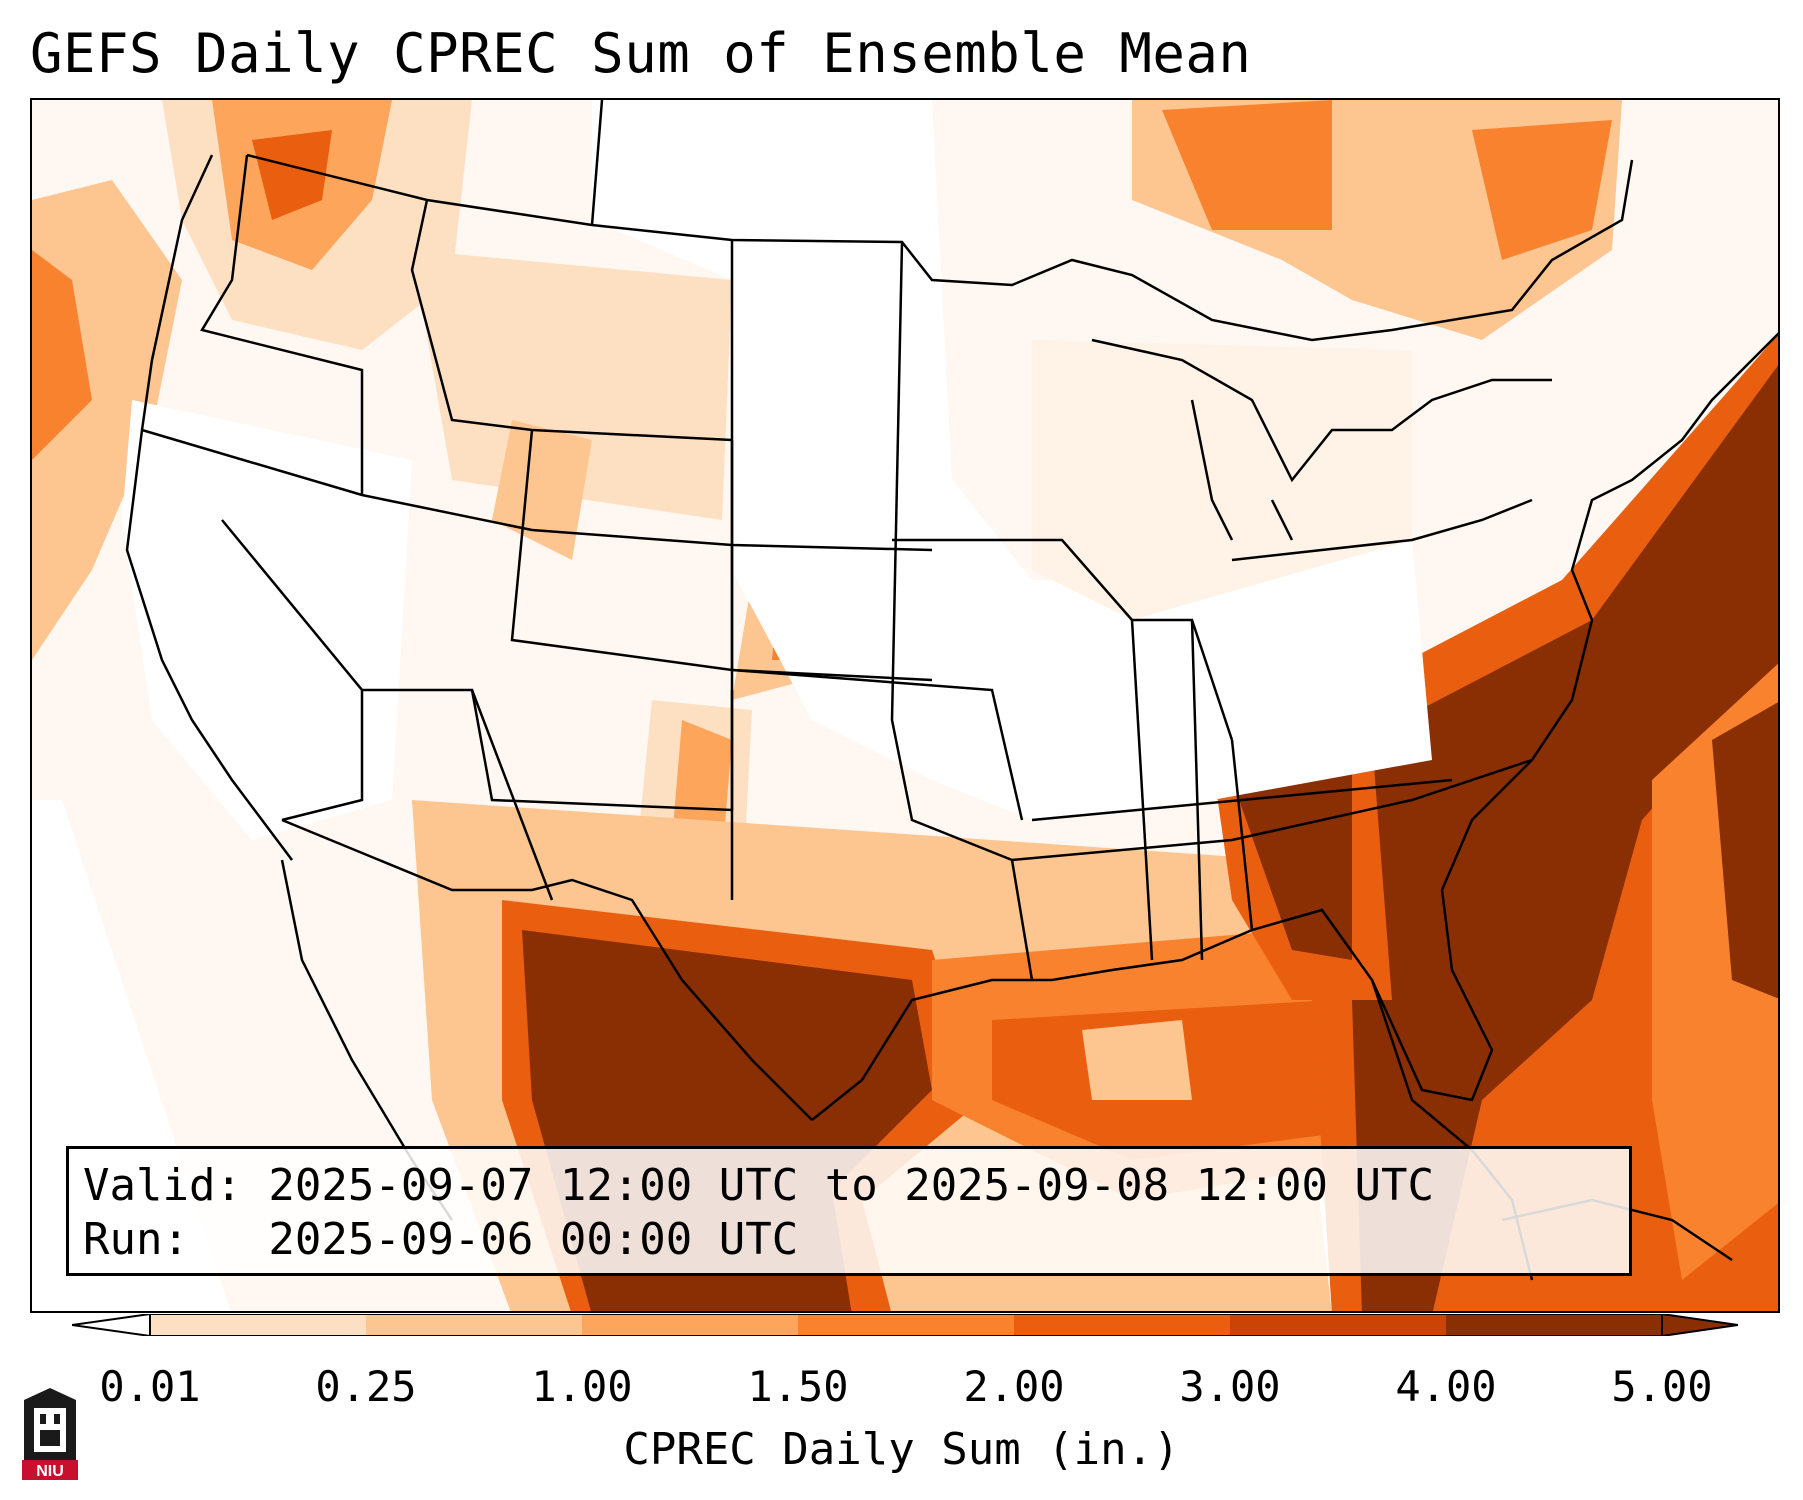 This screenshot has height=1500, width=1803. I want to click on colorbar, so click(905, 1325).